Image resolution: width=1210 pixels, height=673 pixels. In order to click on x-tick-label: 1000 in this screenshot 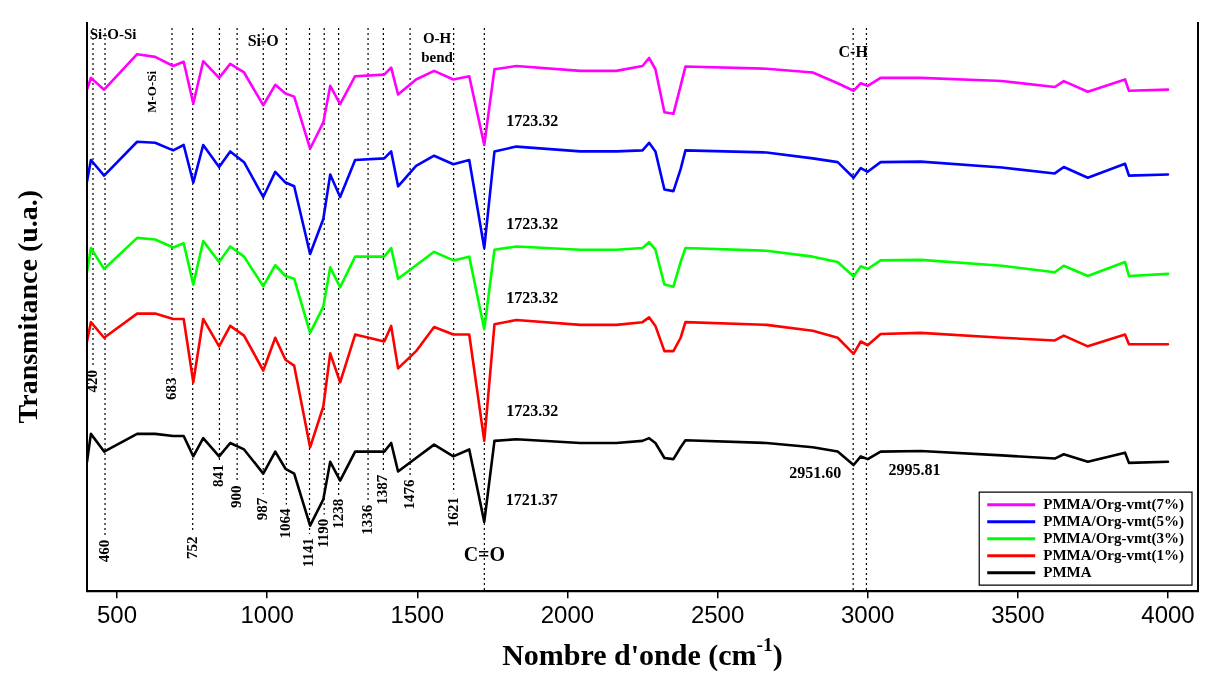, I will do `click(267, 615)`.